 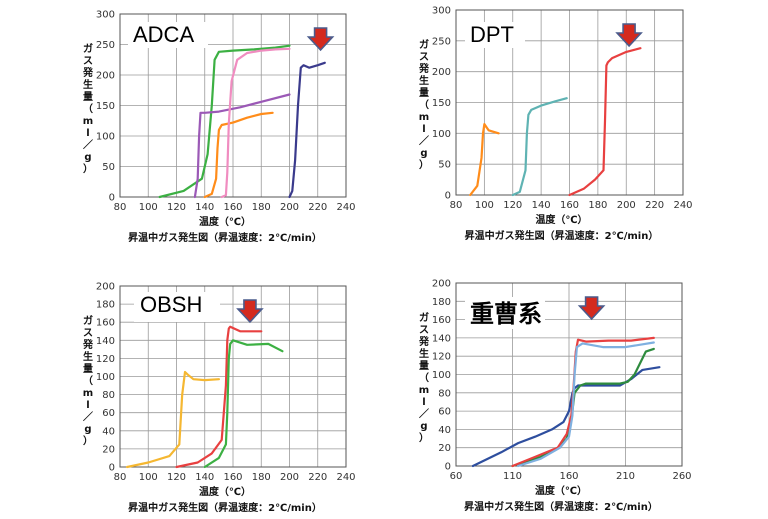 What do you see at coordinates (108, 449) in the screenshot?
I see `y-tick-label: 20` at bounding box center [108, 449].